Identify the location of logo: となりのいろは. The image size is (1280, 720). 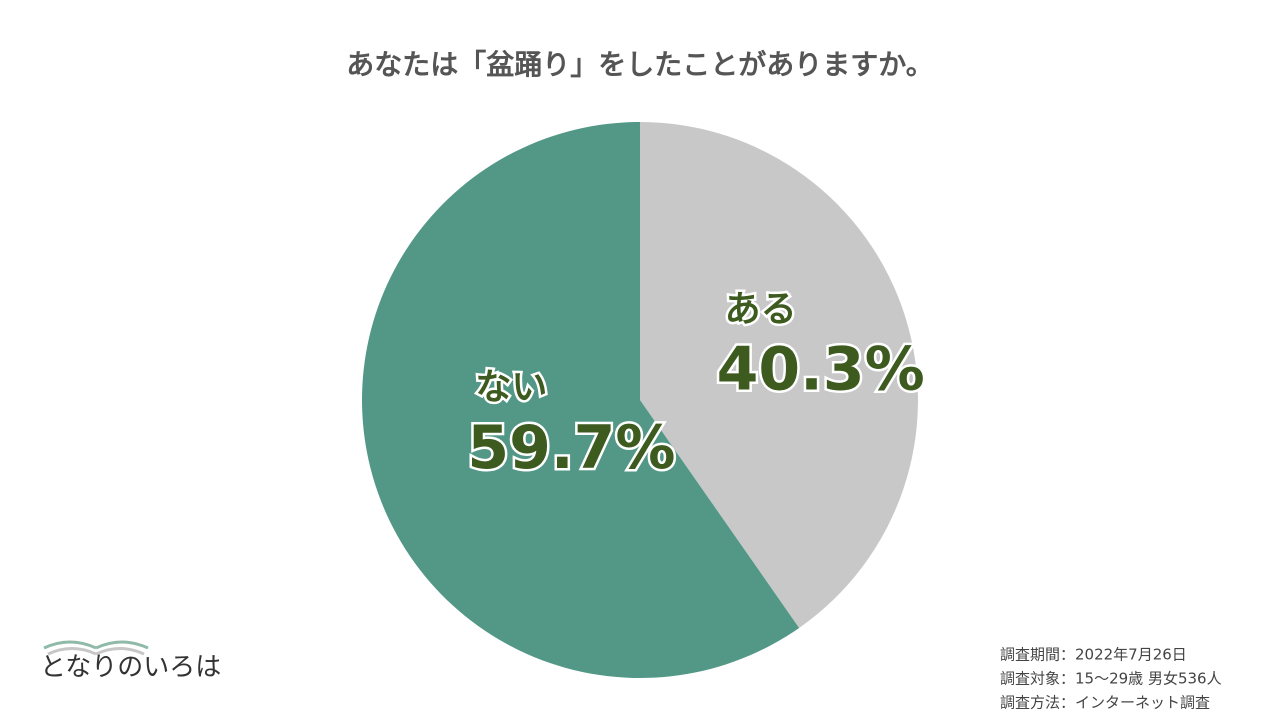
(130, 668).